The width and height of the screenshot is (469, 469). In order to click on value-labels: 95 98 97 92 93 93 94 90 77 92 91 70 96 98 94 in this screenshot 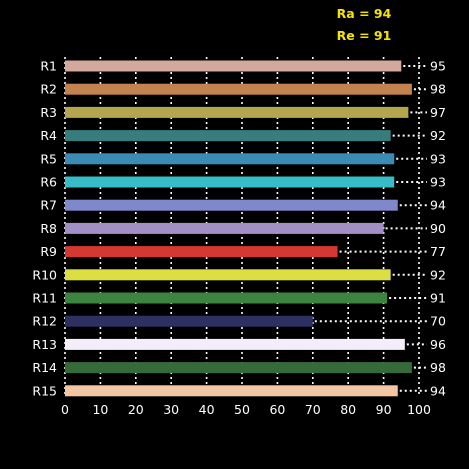, I will do `click(438, 229)`.